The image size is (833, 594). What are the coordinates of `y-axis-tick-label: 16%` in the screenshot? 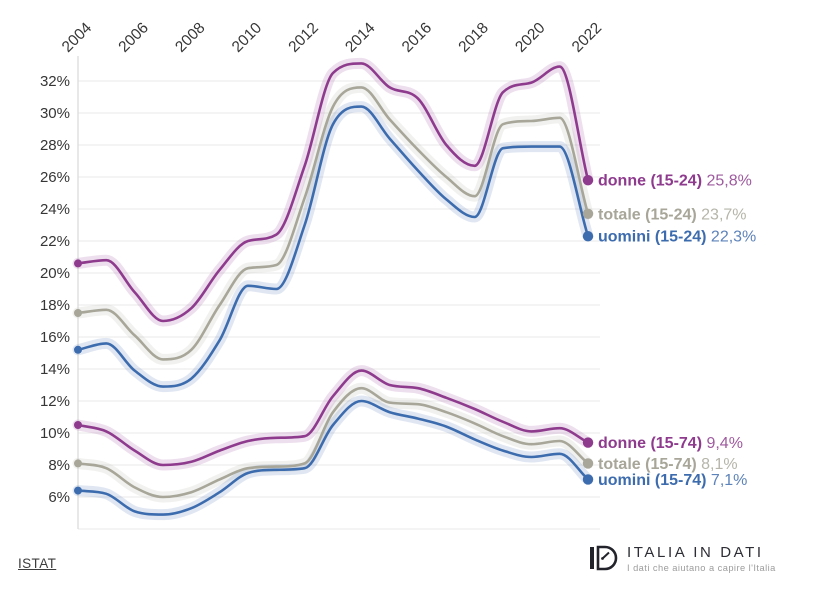 It's located at (55, 337).